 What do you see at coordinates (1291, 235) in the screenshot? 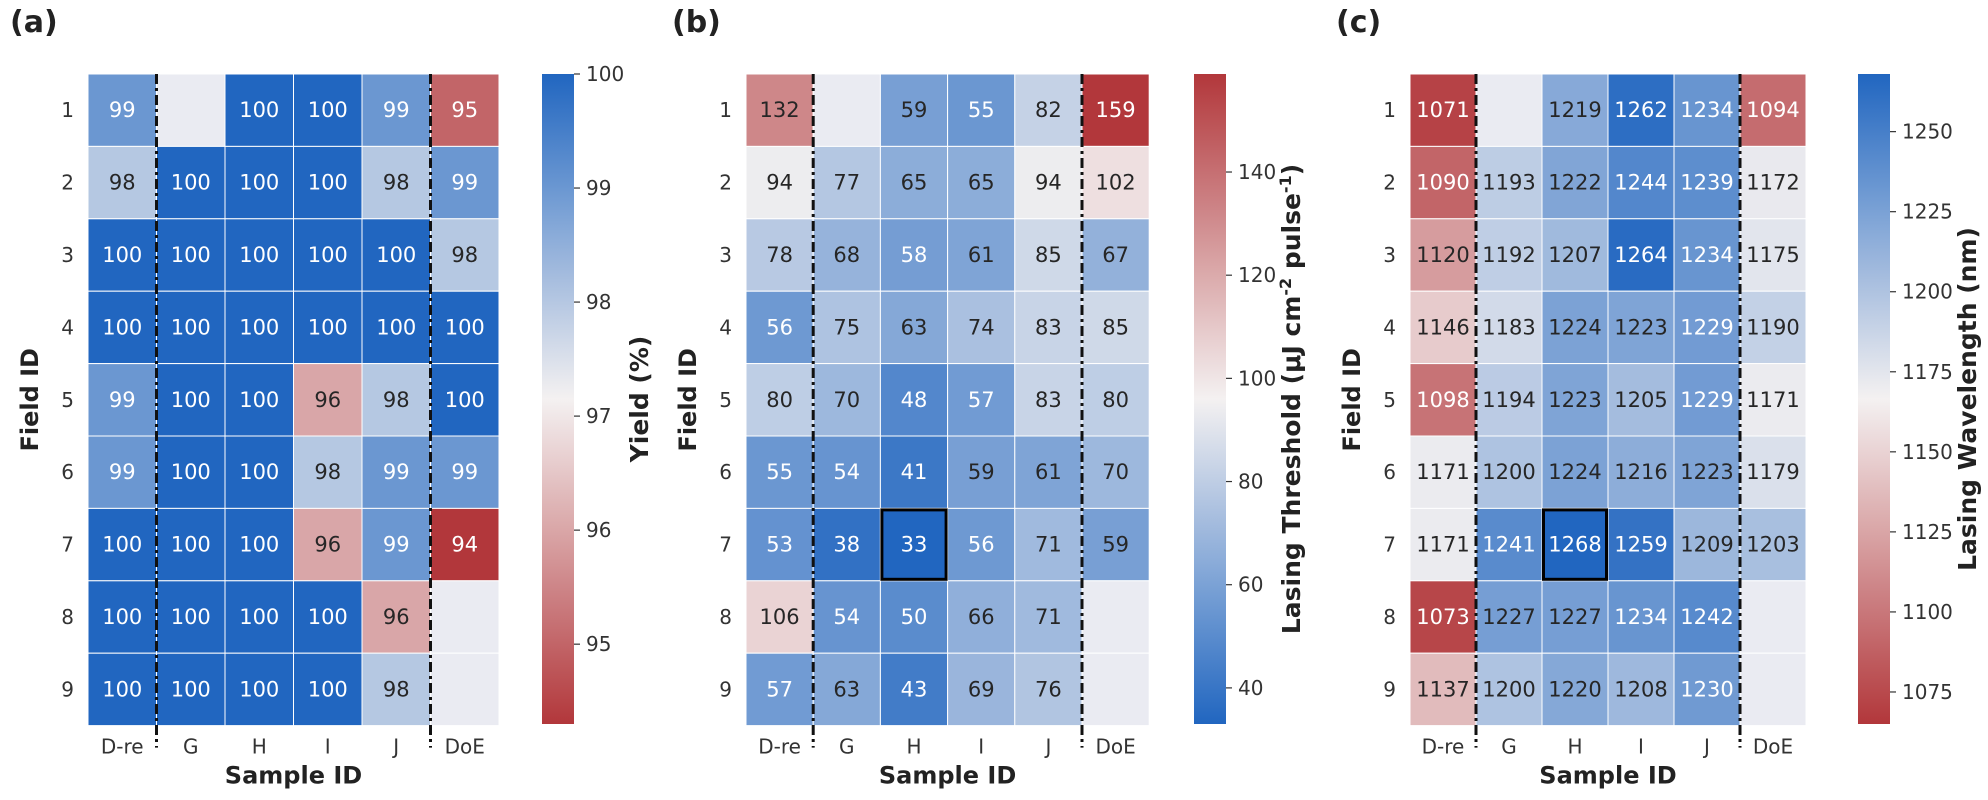
I see `colorbar-label-part: pulse` at bounding box center [1291, 235].